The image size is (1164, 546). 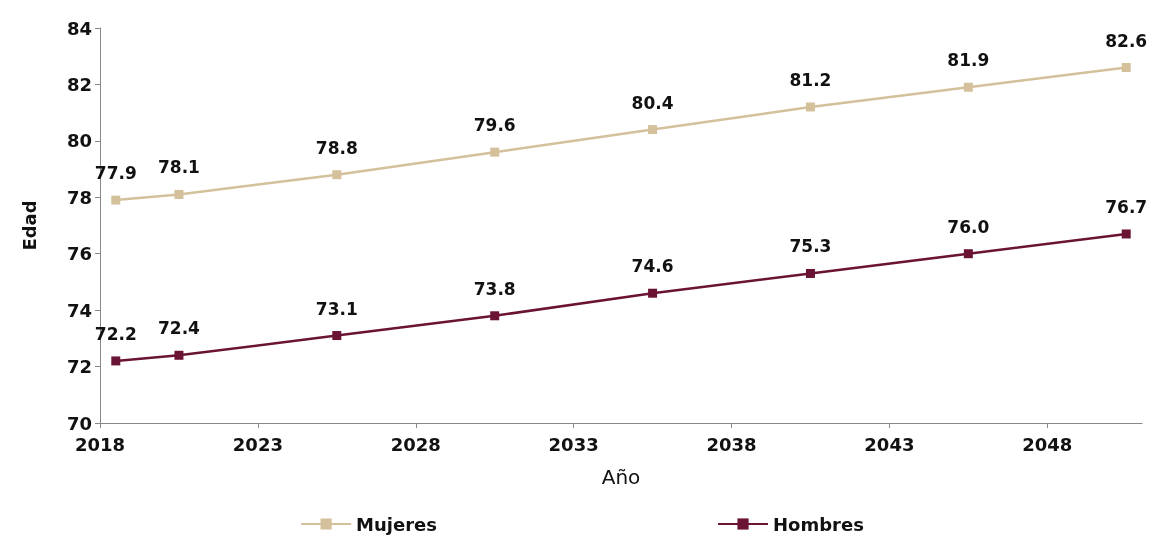 I want to click on legend-label: Mujeres, so click(x=397, y=524).